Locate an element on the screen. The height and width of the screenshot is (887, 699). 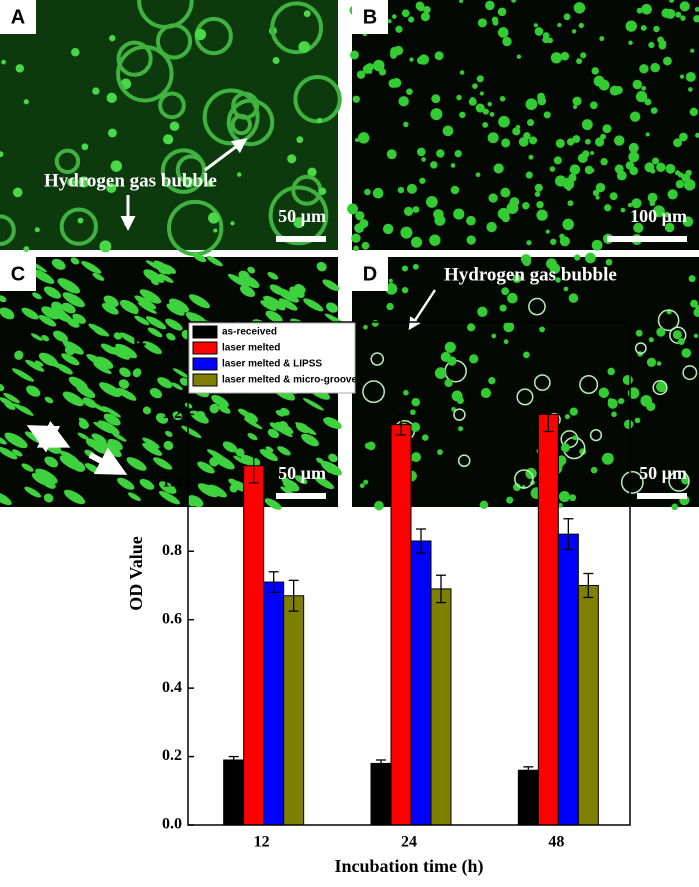
bar is located at coordinates (588, 705).